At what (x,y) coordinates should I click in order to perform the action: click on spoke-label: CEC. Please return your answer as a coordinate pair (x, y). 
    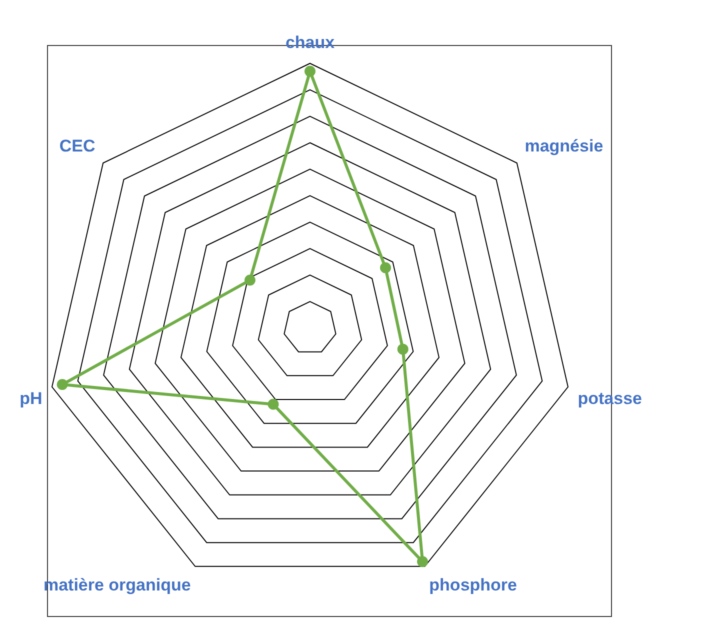
    Looking at the image, I should click on (77, 146).